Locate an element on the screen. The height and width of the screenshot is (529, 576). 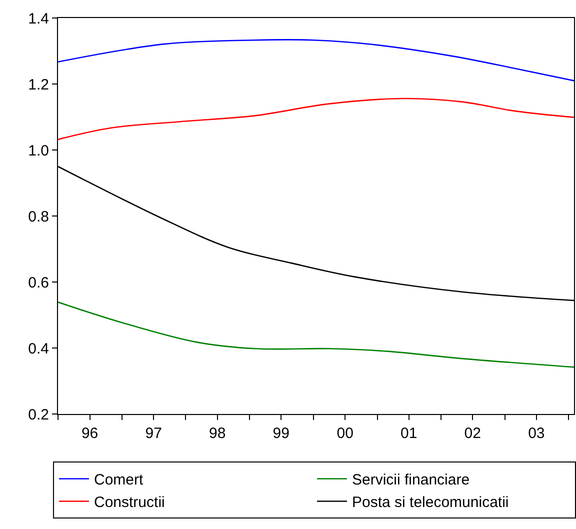
y-tick-label: 0.6 is located at coordinates (38, 283).